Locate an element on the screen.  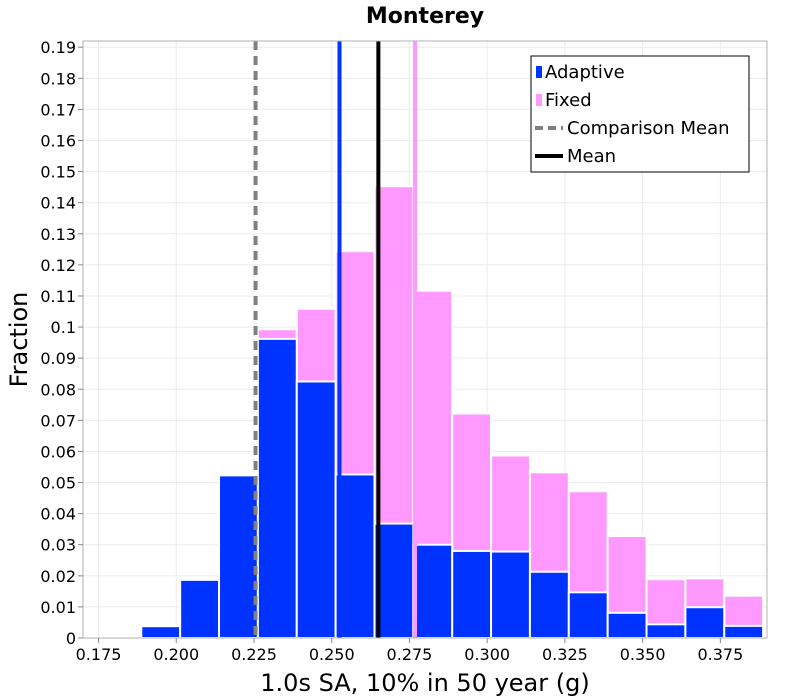
y-tick-label: 0.12 is located at coordinates (58, 265).